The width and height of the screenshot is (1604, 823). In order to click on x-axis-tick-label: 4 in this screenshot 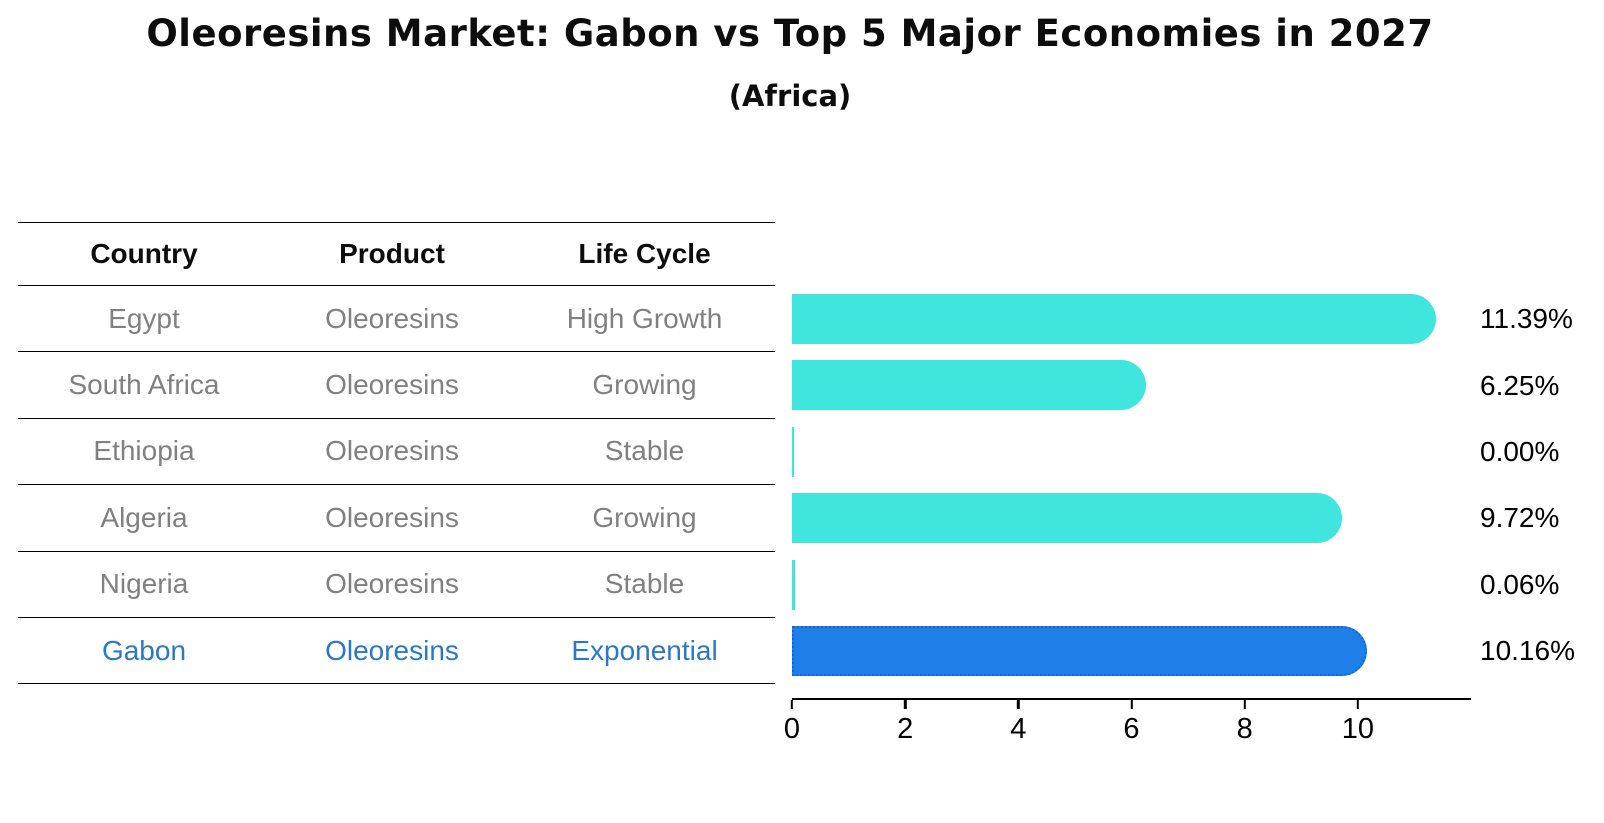, I will do `click(1018, 729)`.